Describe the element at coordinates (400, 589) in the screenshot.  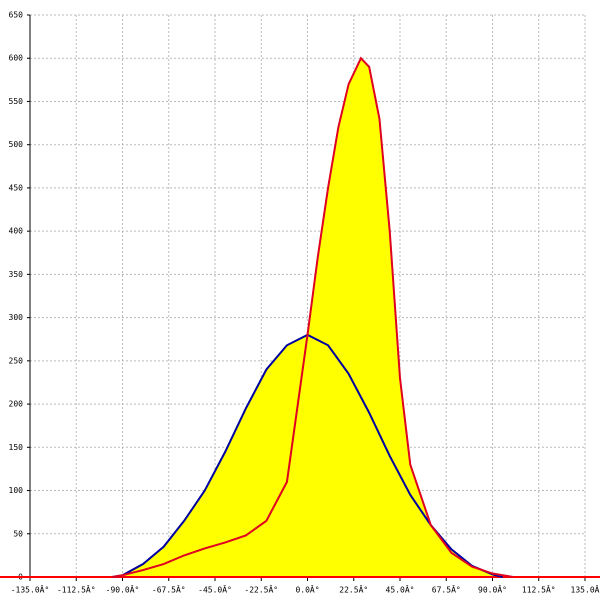
I see `x-tick-label: 45.0Â°` at that location.